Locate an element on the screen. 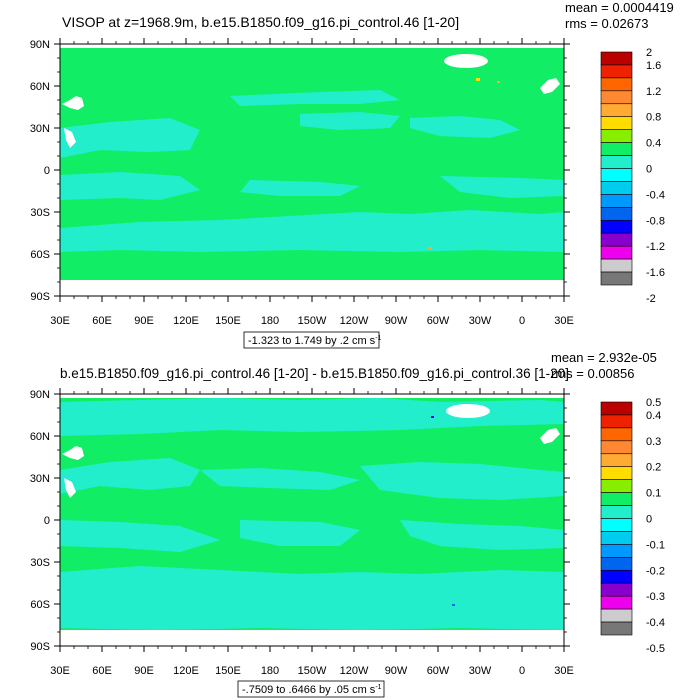 The width and height of the screenshot is (700, 700). lat-label: 0 is located at coordinates (47, 171).